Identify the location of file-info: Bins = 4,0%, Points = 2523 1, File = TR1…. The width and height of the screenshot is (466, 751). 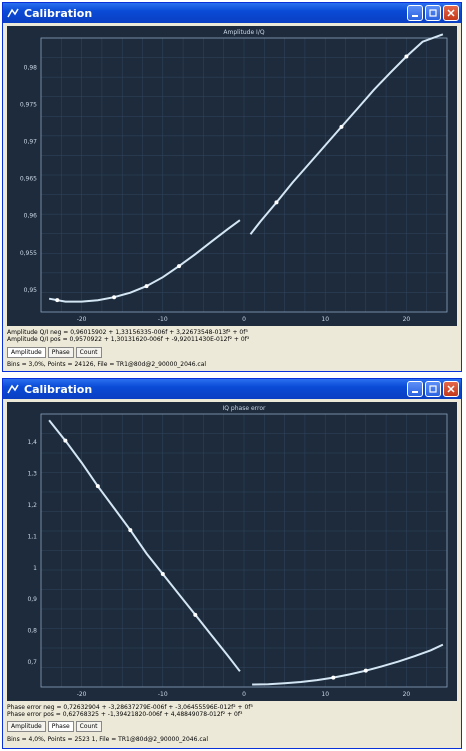
(107, 739).